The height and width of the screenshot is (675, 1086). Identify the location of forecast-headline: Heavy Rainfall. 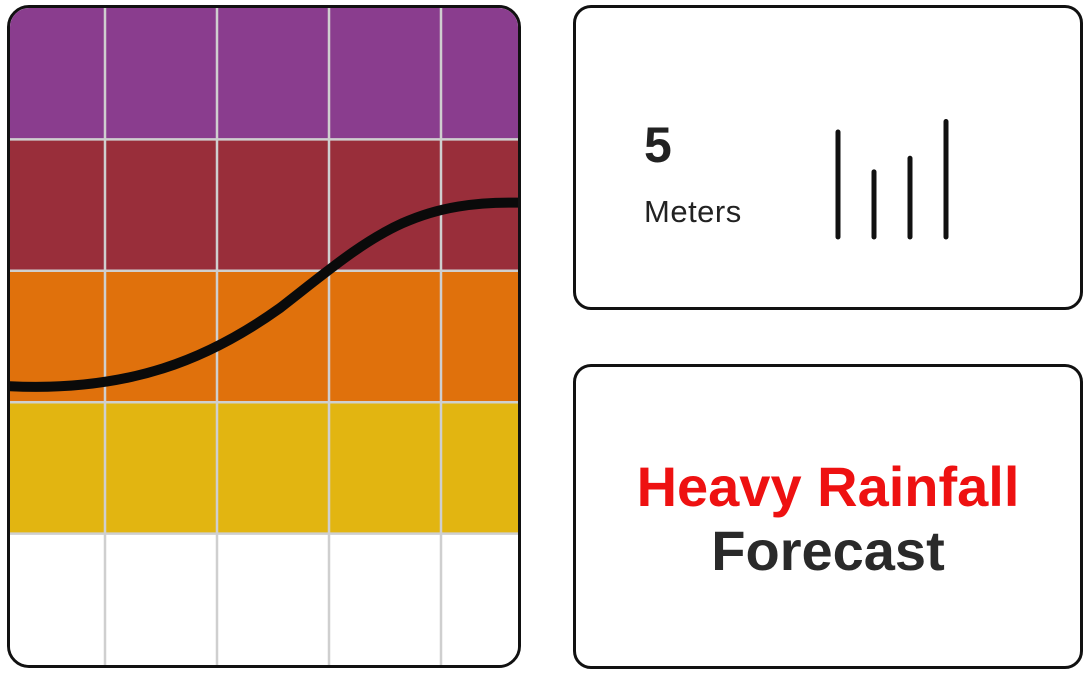
(828, 486).